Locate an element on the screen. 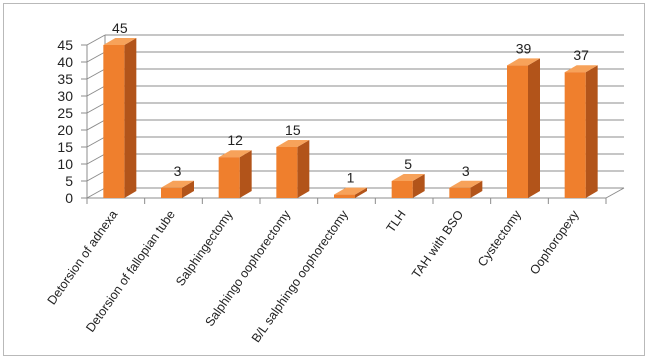 The image size is (649, 360). y-tick-label: 25 is located at coordinates (65, 113).